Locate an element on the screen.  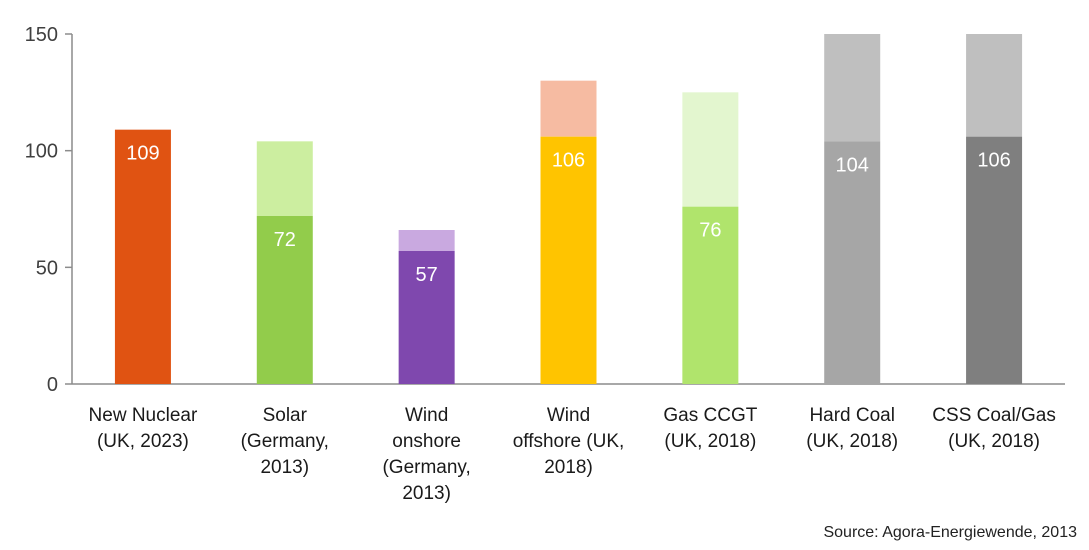
category-label: Gas CCGT is located at coordinates (710, 415).